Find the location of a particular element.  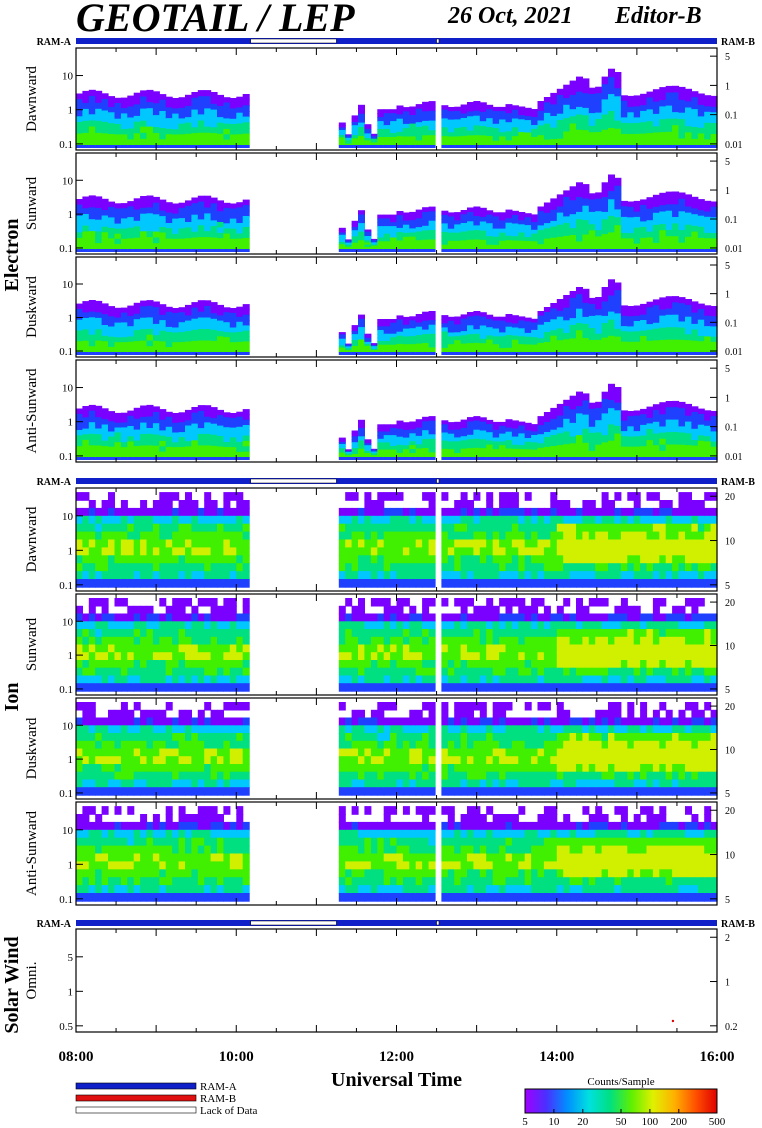

y-right-tick-label: 0.01 is located at coordinates (734, 249).